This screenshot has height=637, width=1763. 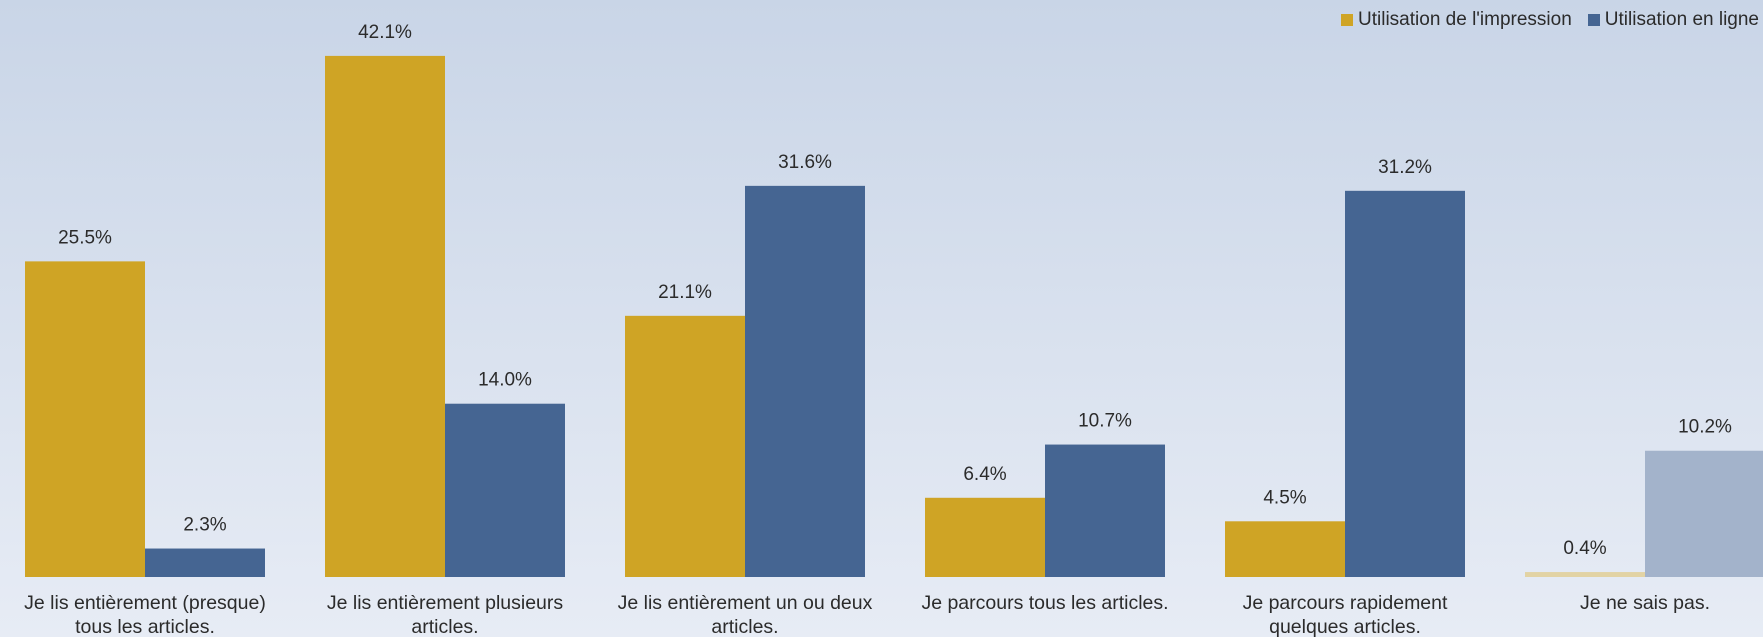 I want to click on value-label-online-4: 31.2%, so click(x=1405, y=167).